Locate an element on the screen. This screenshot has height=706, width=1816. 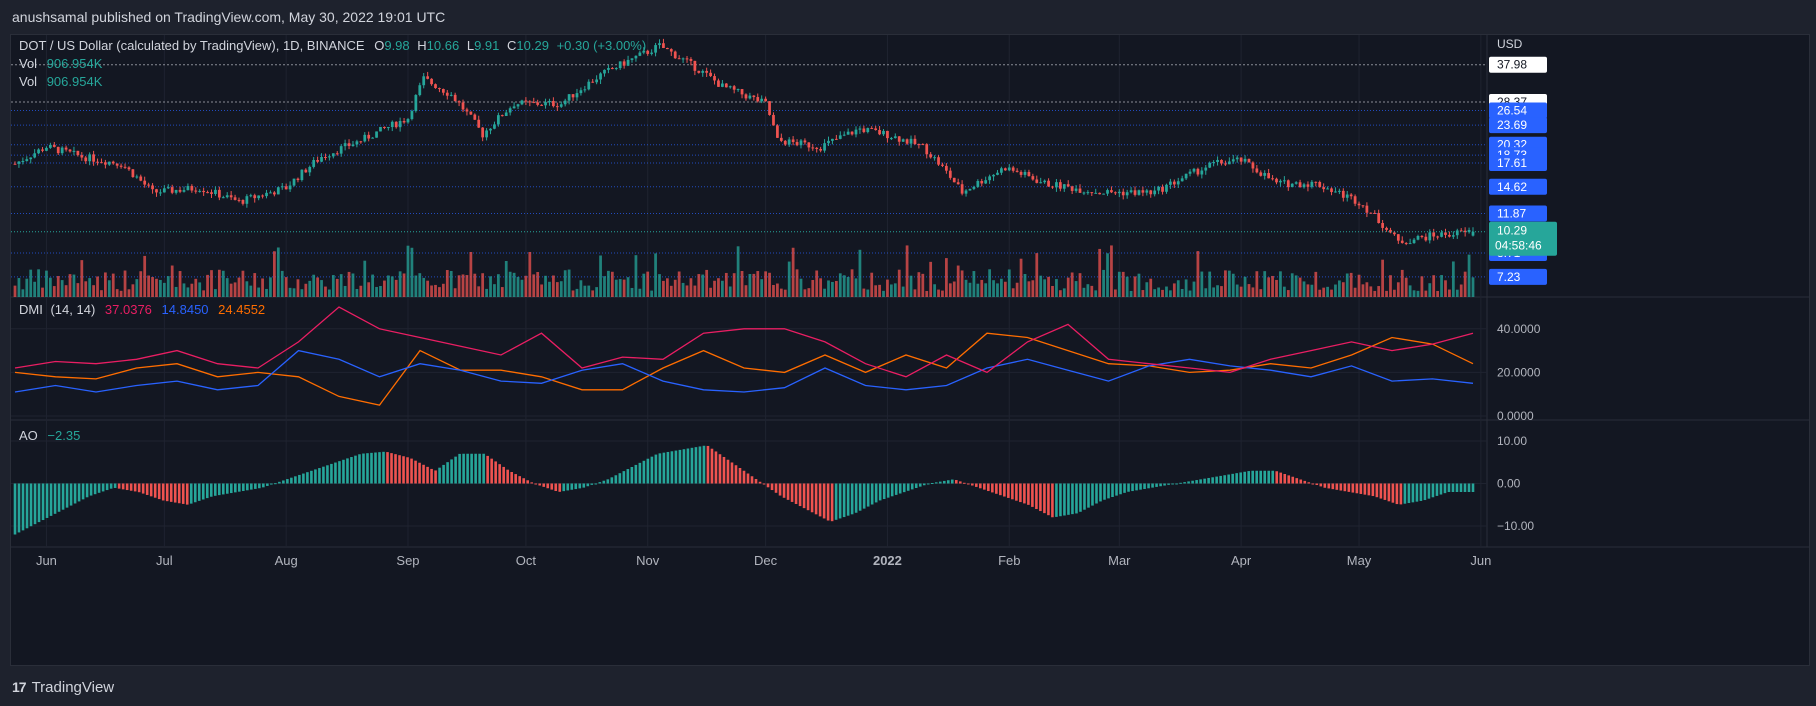
footer-brand: 17 TradingView is located at coordinates (63, 687).